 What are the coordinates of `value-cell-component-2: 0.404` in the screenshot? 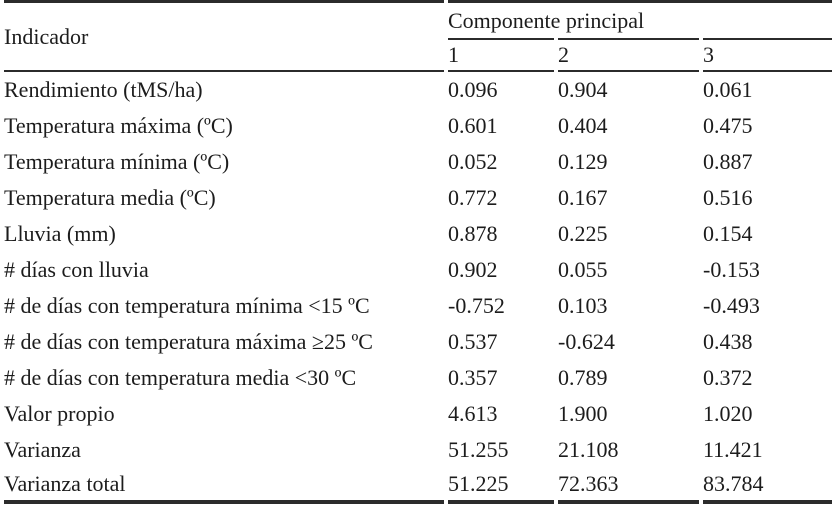 It's located at (583, 125).